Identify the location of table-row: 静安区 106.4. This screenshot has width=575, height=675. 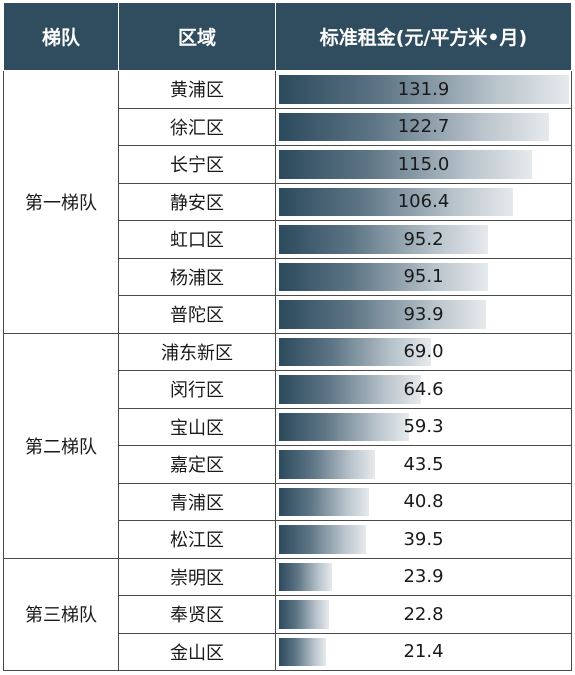
(288, 201).